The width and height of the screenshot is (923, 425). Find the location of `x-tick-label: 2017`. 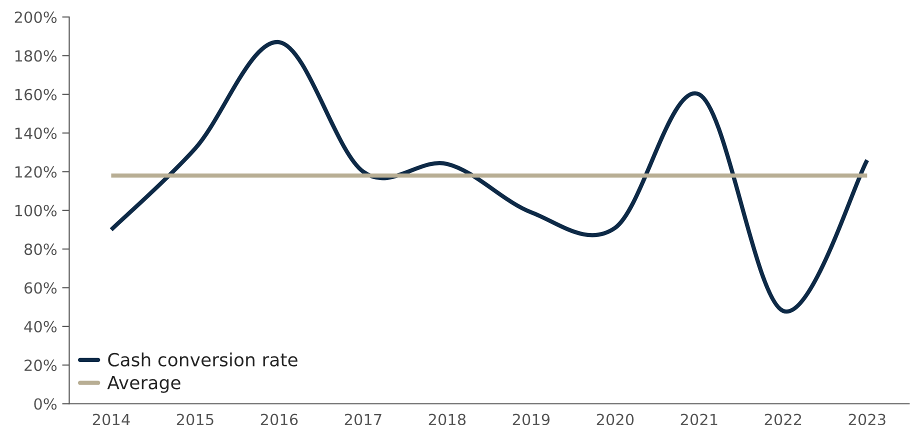

x-tick-label: 2017 is located at coordinates (363, 419).